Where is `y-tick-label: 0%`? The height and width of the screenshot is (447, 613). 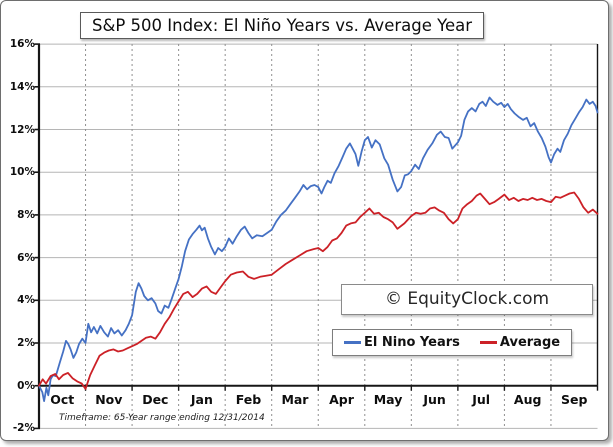 y-tick-label: 0% is located at coordinates (26, 385).